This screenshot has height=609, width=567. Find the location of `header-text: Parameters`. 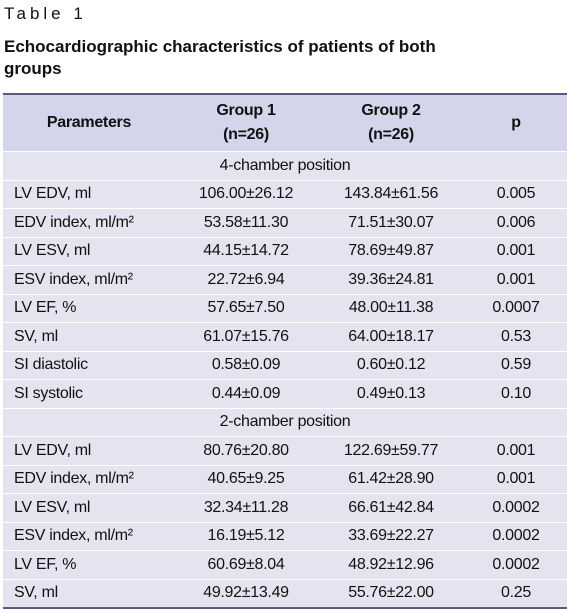

header-text: Parameters is located at coordinates (89, 122).